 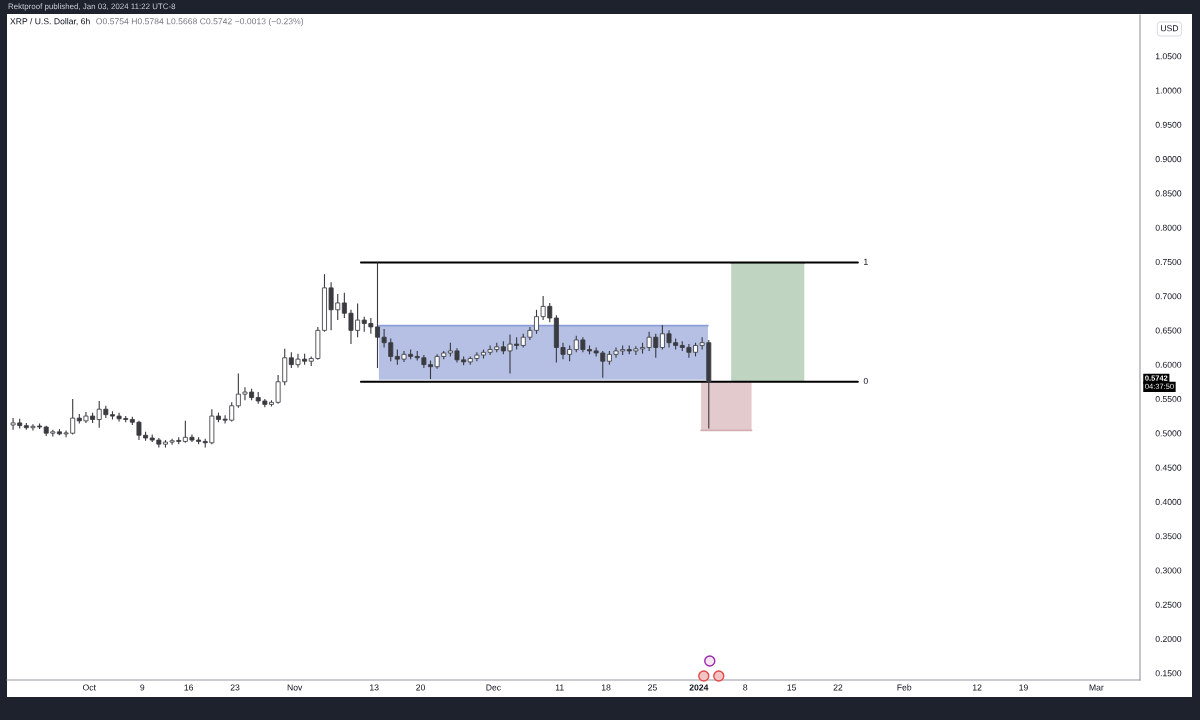 What do you see at coordinates (904, 687) in the screenshot?
I see `x-tick-label: Feb` at bounding box center [904, 687].